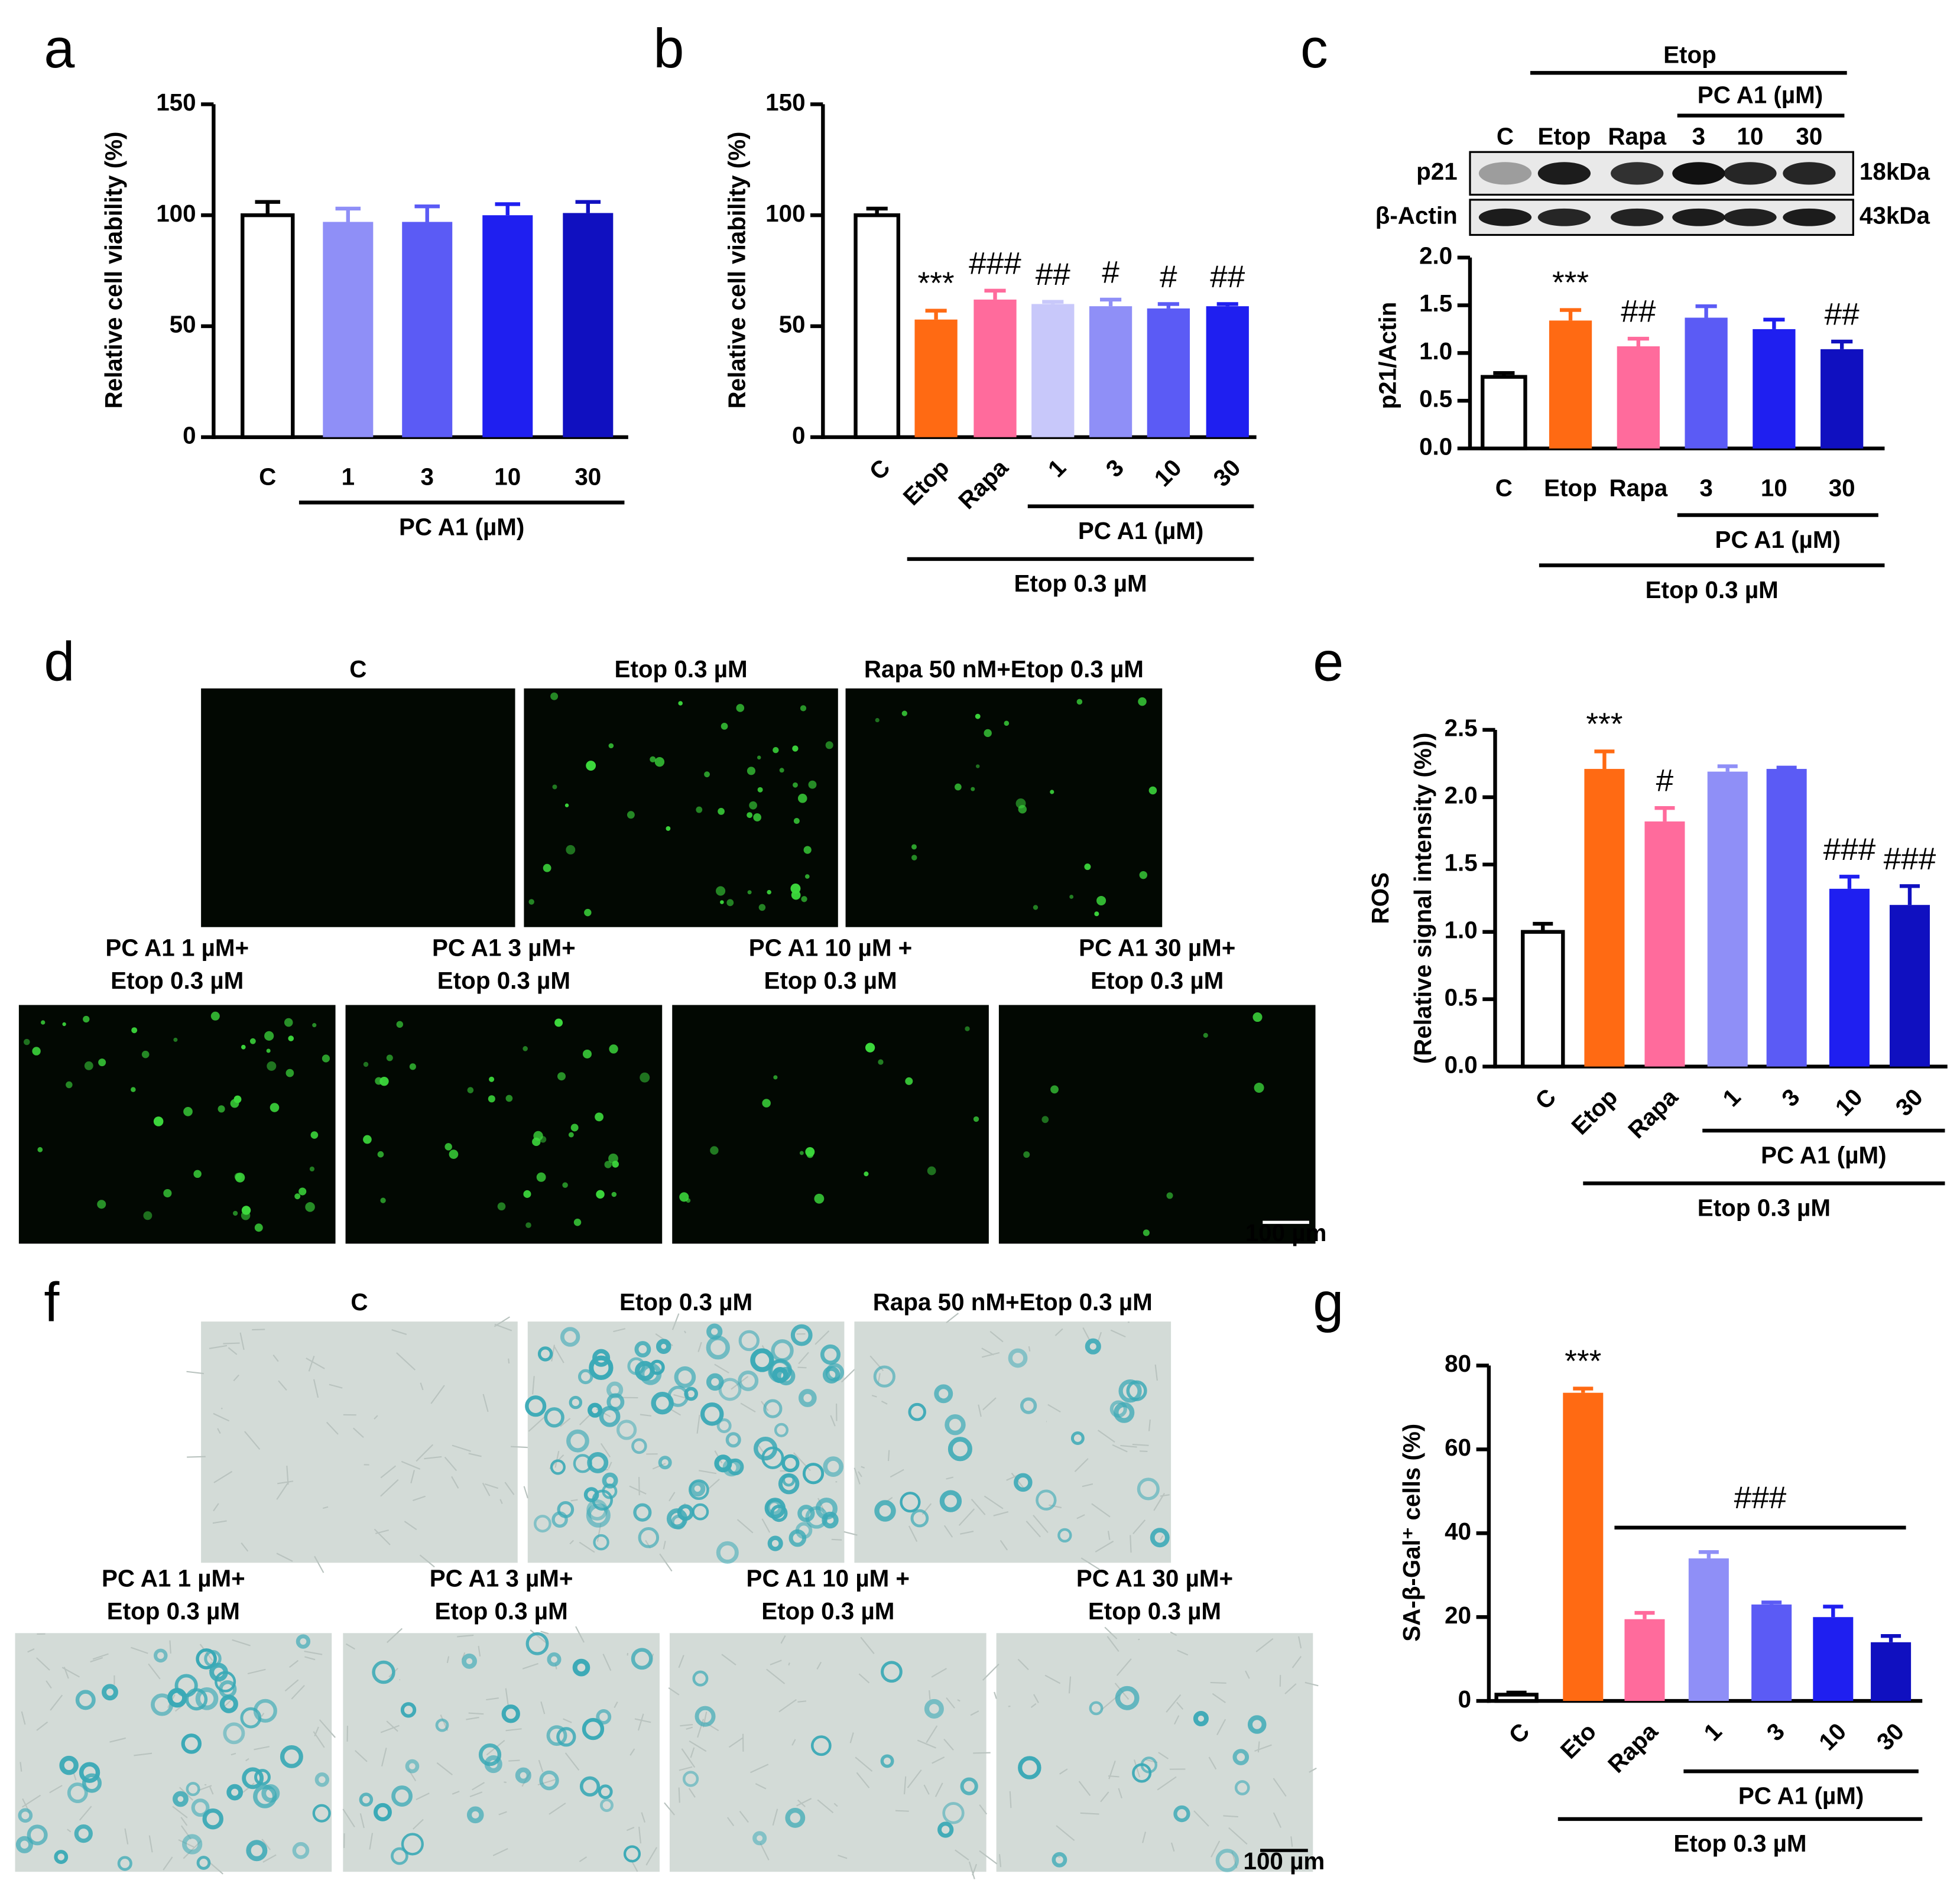 The image size is (1960, 1890). What do you see at coordinates (1388, 356) in the screenshot?
I see `y-axis-label: p21/Actin` at bounding box center [1388, 356].